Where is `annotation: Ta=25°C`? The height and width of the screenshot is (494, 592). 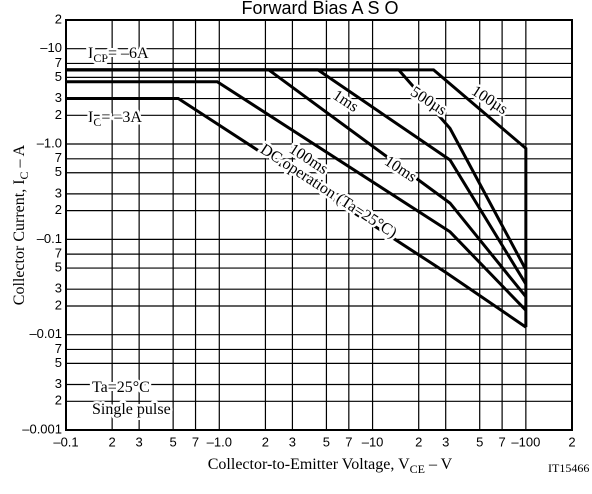
annotation: Ta=25°C is located at coordinates (121, 387).